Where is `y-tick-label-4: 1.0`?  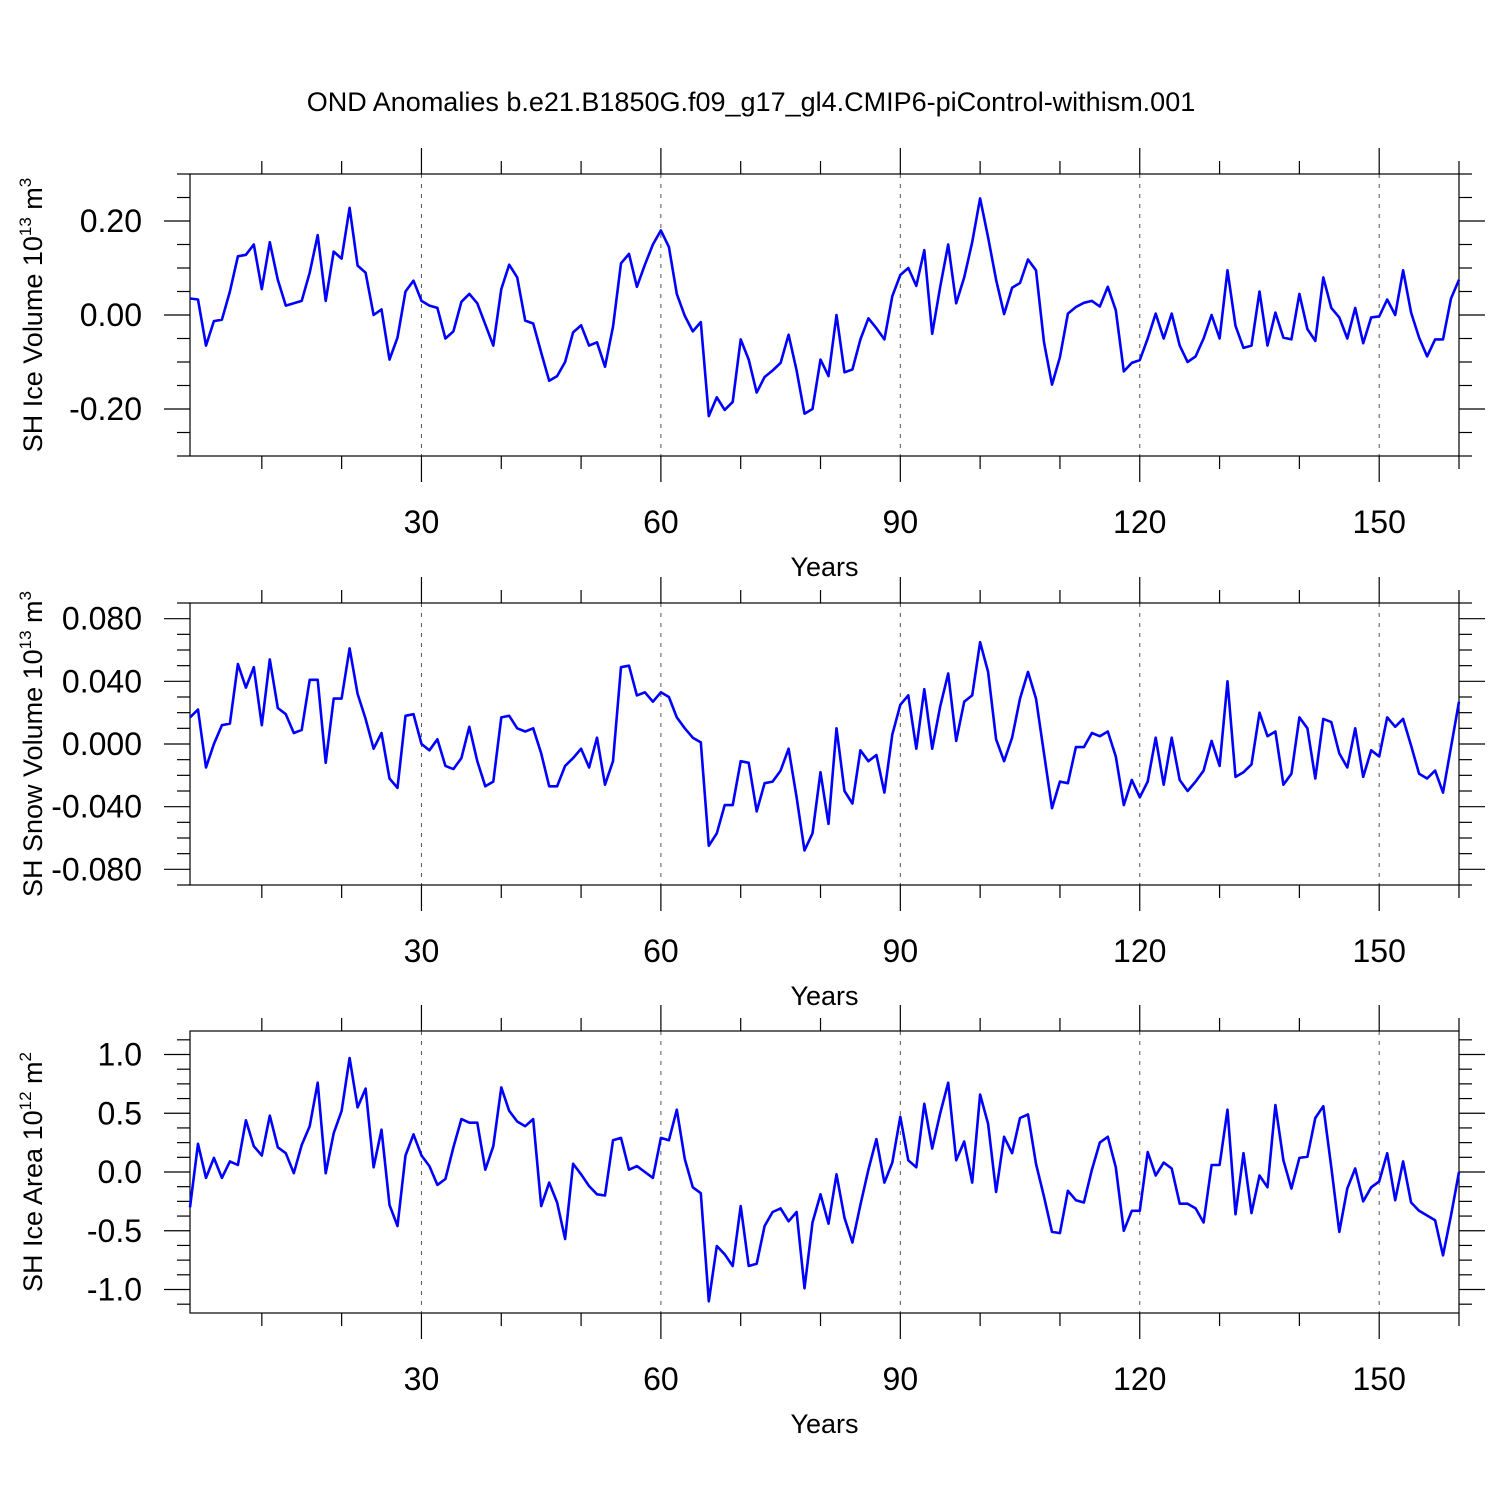
y-tick-label-4: 1.0 is located at coordinates (120, 1055).